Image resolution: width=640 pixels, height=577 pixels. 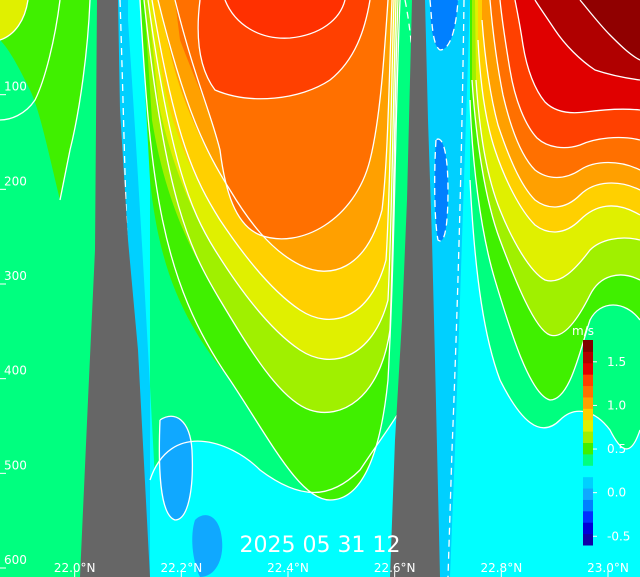 I want to click on y-tick-label: 100, so click(x=15, y=87).